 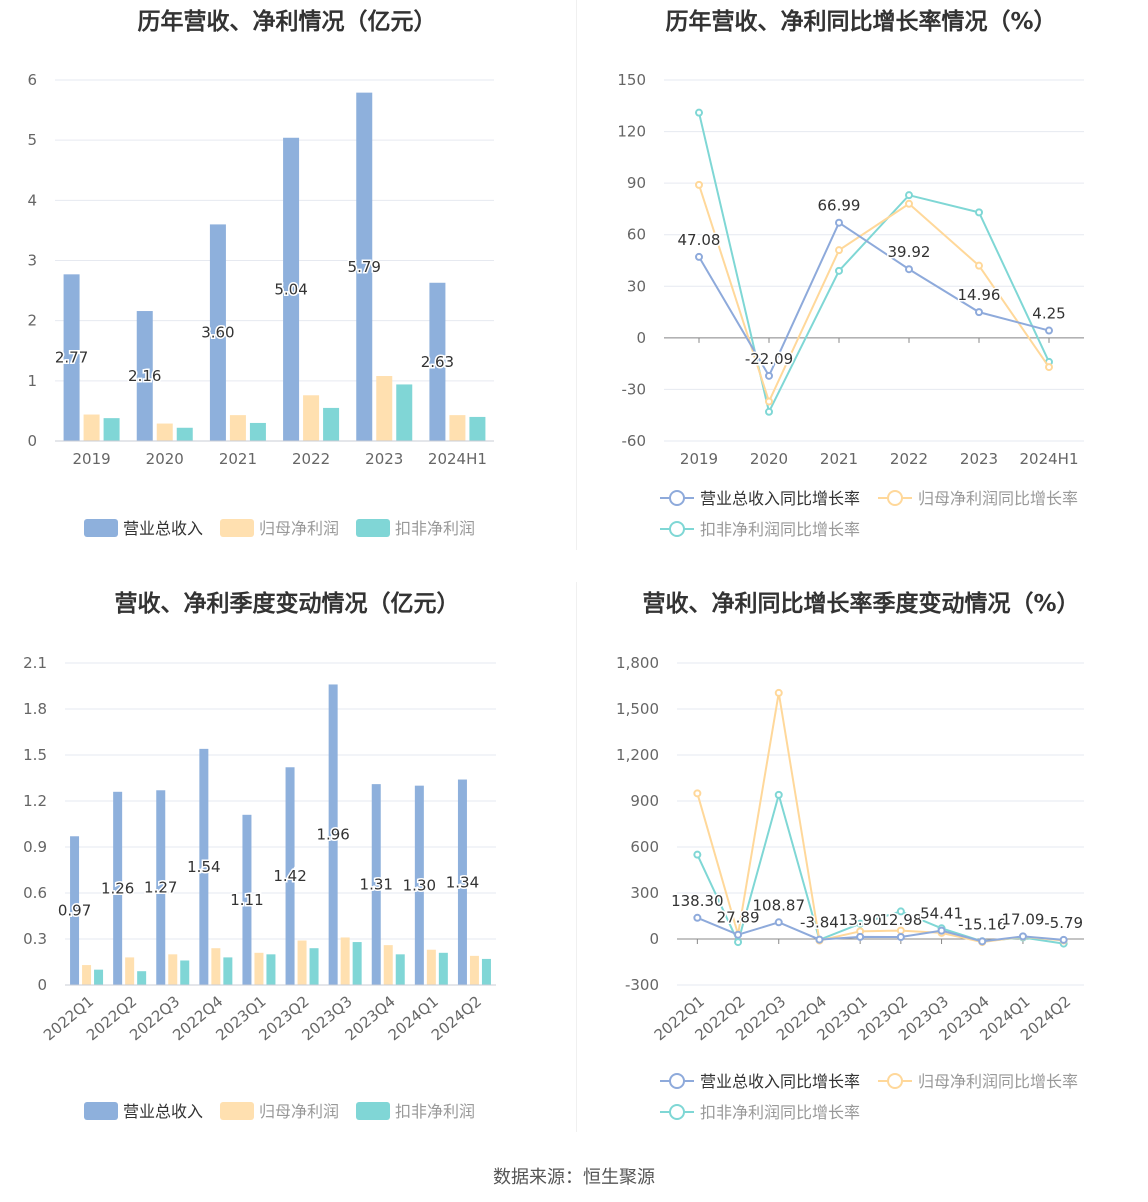 I want to click on x-tick-label: 2023, so click(x=384, y=459).